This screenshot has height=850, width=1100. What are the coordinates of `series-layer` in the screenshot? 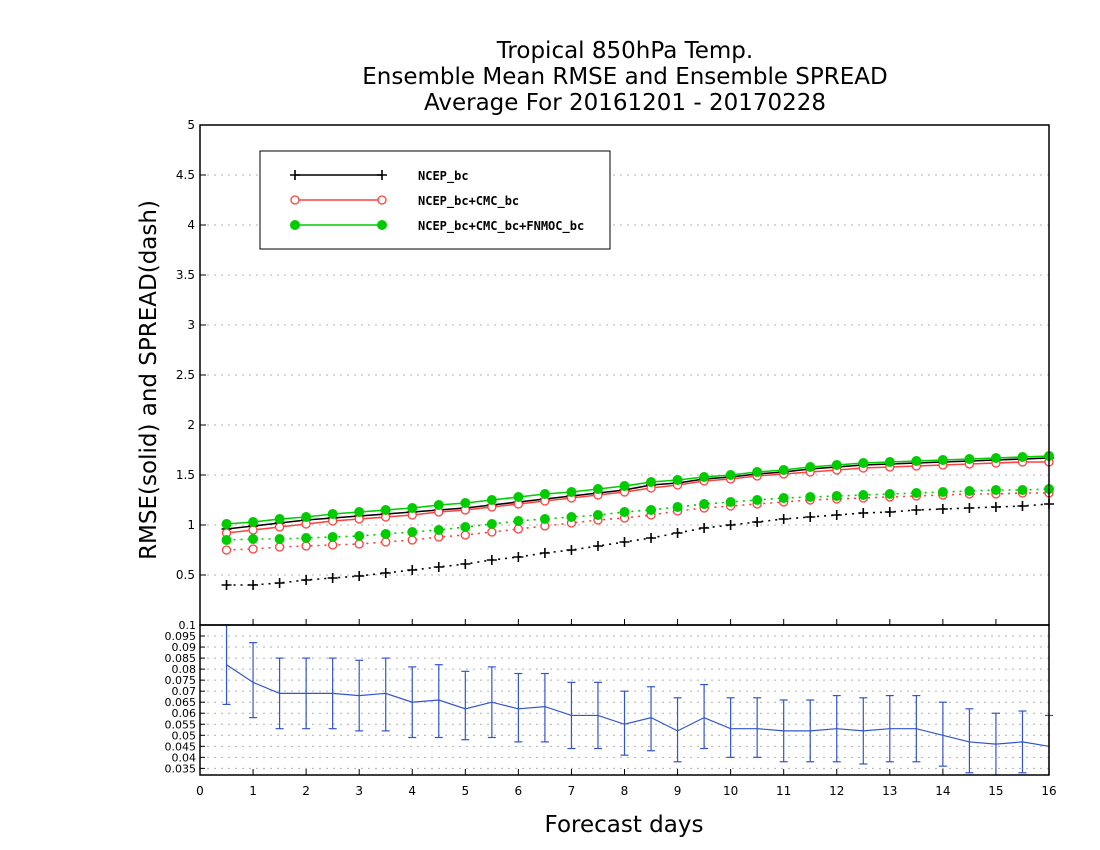 It's located at (637, 520).